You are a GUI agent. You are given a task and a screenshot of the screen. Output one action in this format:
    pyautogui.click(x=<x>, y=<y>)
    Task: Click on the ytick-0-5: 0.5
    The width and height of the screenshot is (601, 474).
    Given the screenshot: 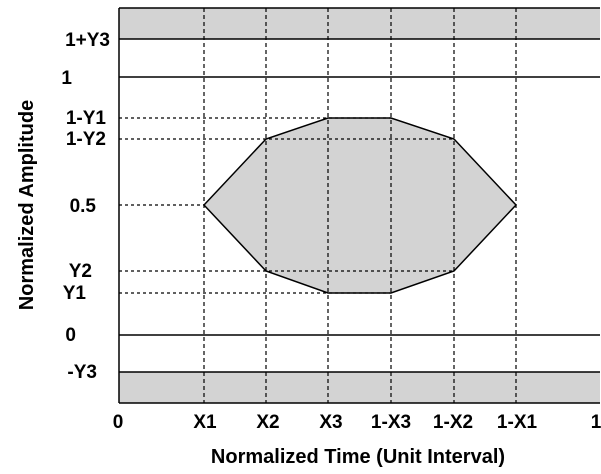 What is the action you would take?
    pyautogui.click(x=83, y=206)
    